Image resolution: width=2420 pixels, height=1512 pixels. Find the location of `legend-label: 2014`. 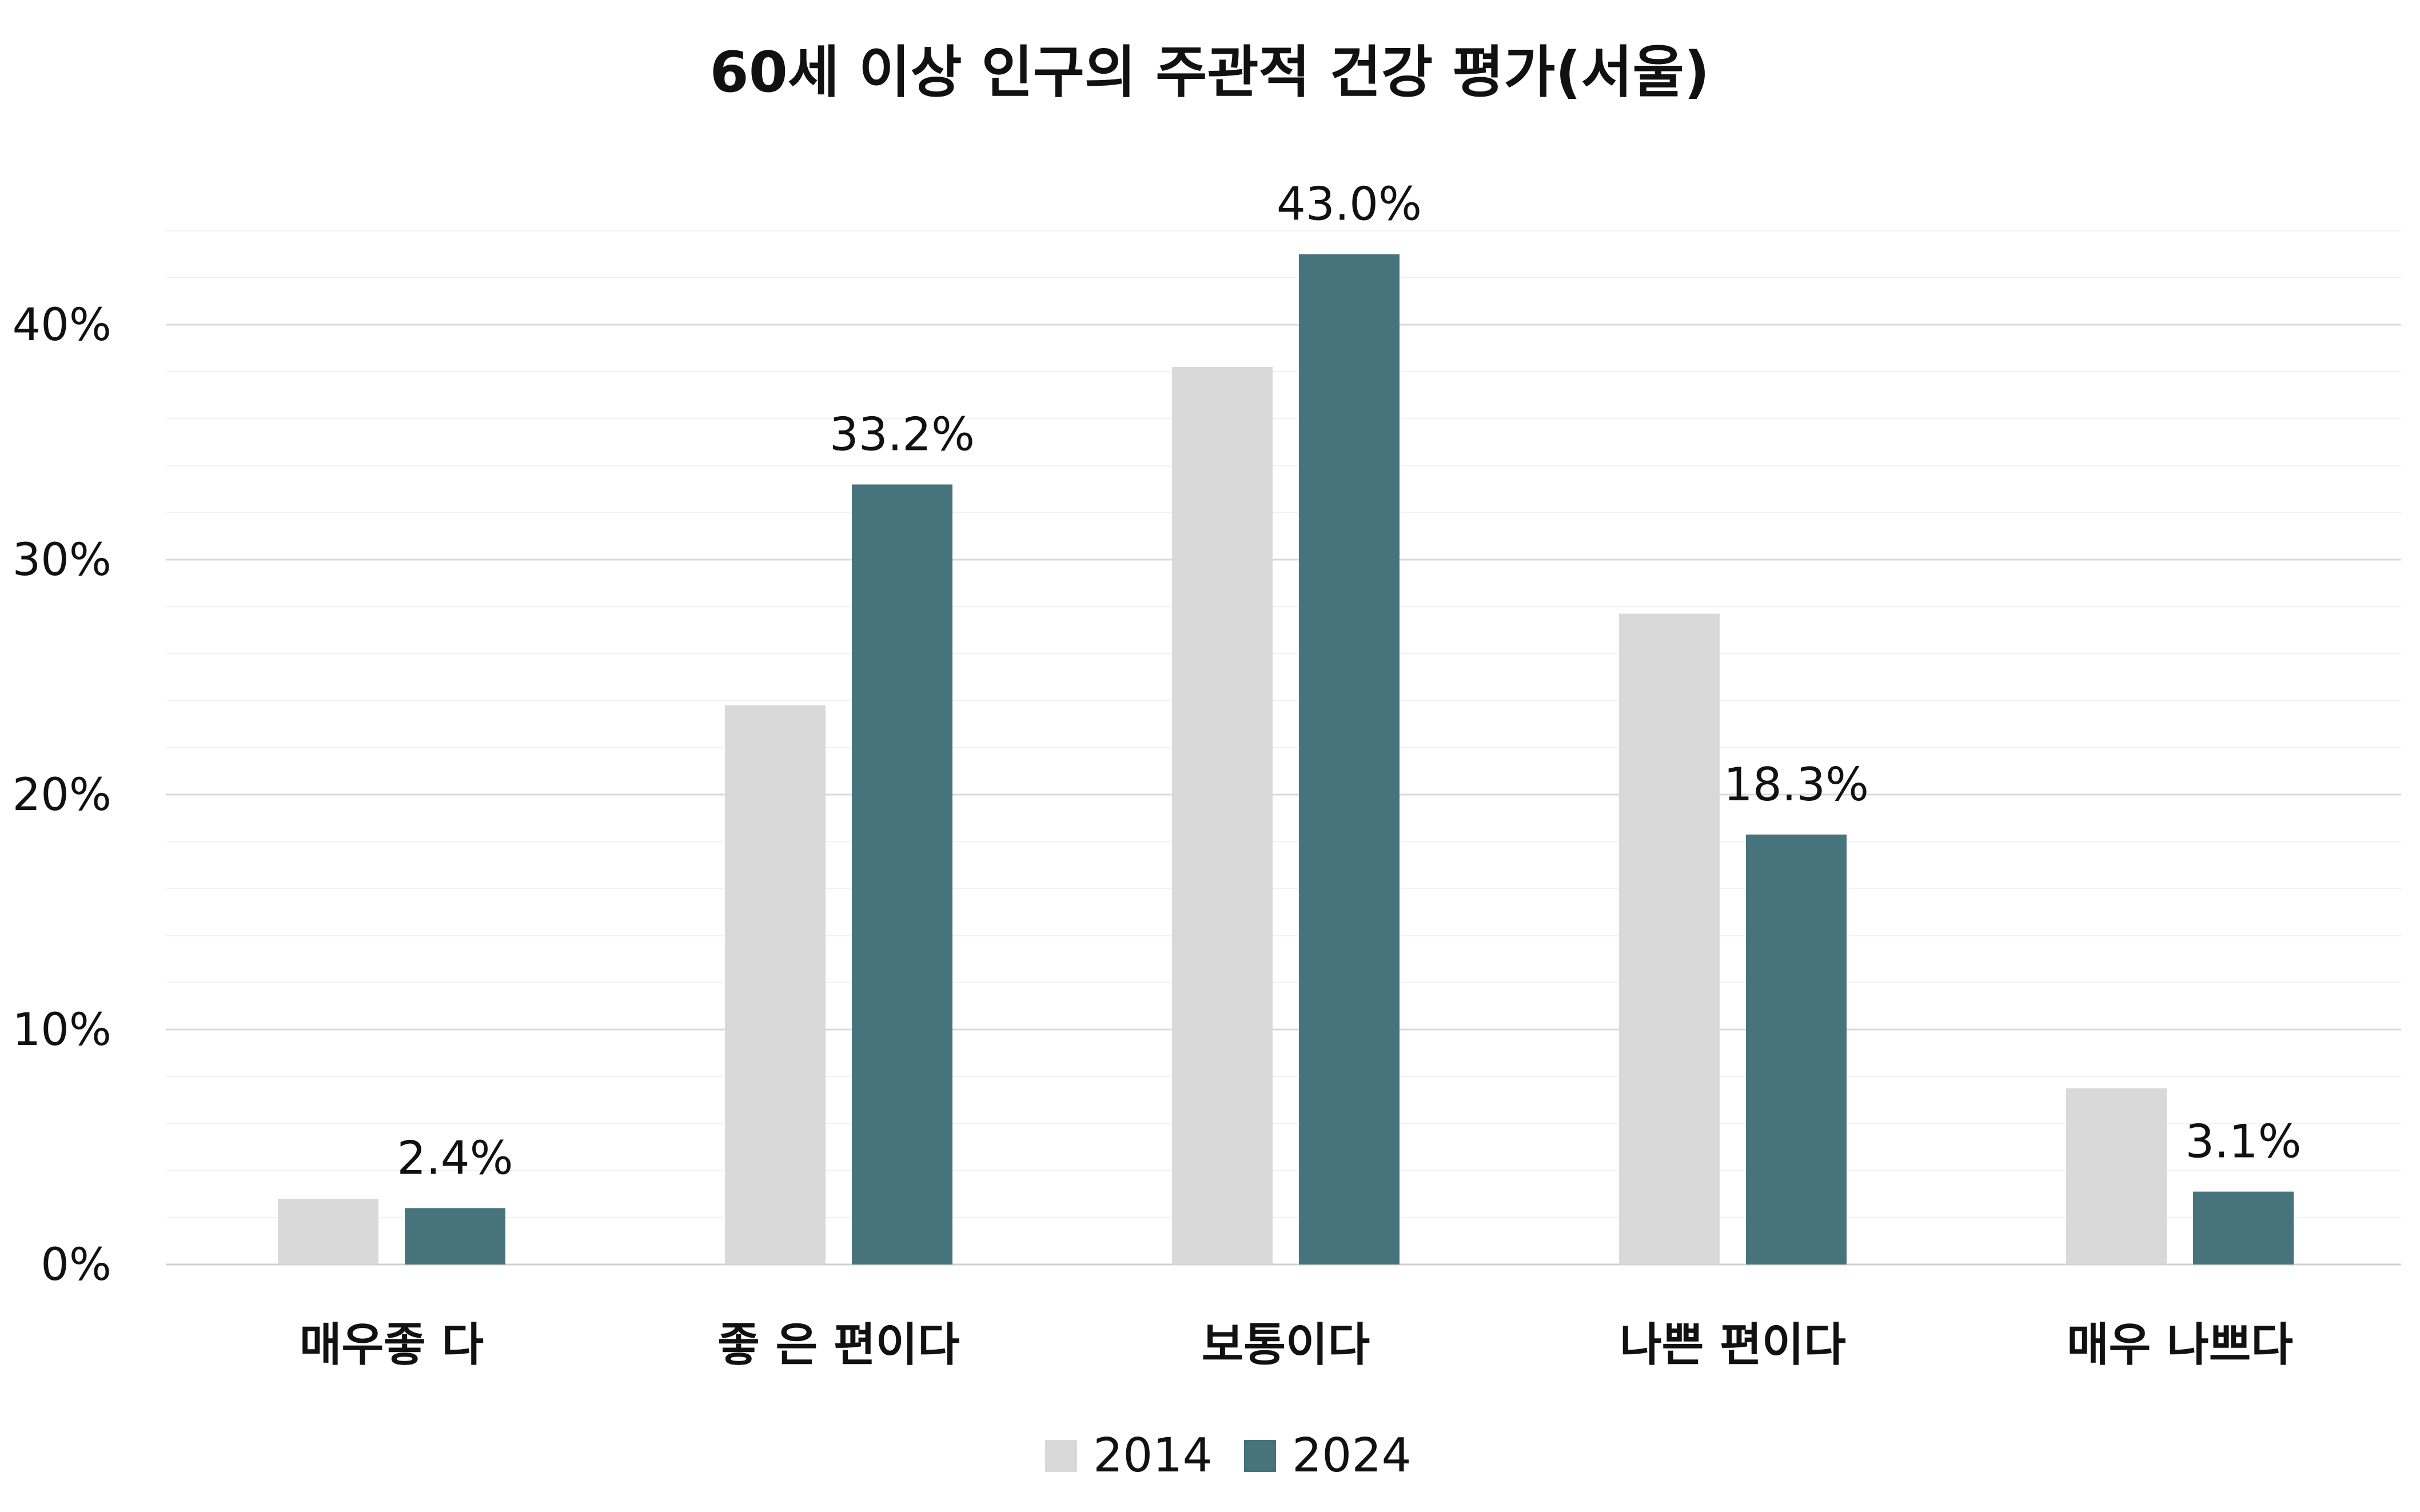

legend-label: 2014 is located at coordinates (1153, 1456).